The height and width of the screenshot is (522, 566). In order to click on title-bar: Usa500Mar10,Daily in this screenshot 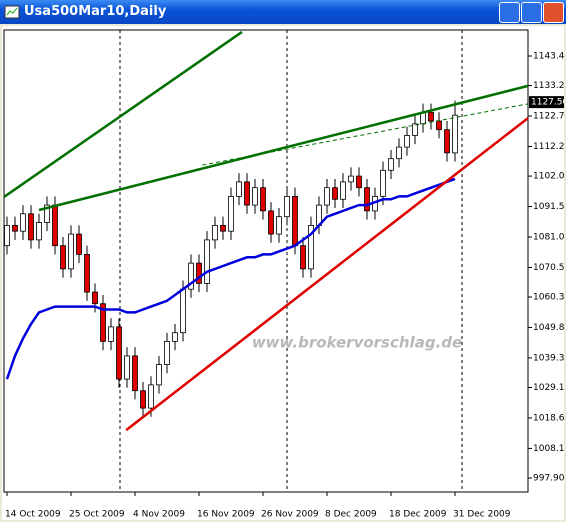, I will do `click(283, 12)`.